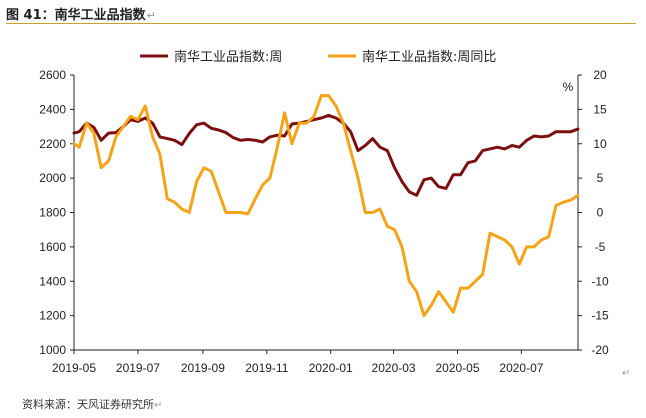 The image size is (646, 418). Describe the element at coordinates (568, 87) in the screenshot. I see `right-axis-unit-label: %` at that location.